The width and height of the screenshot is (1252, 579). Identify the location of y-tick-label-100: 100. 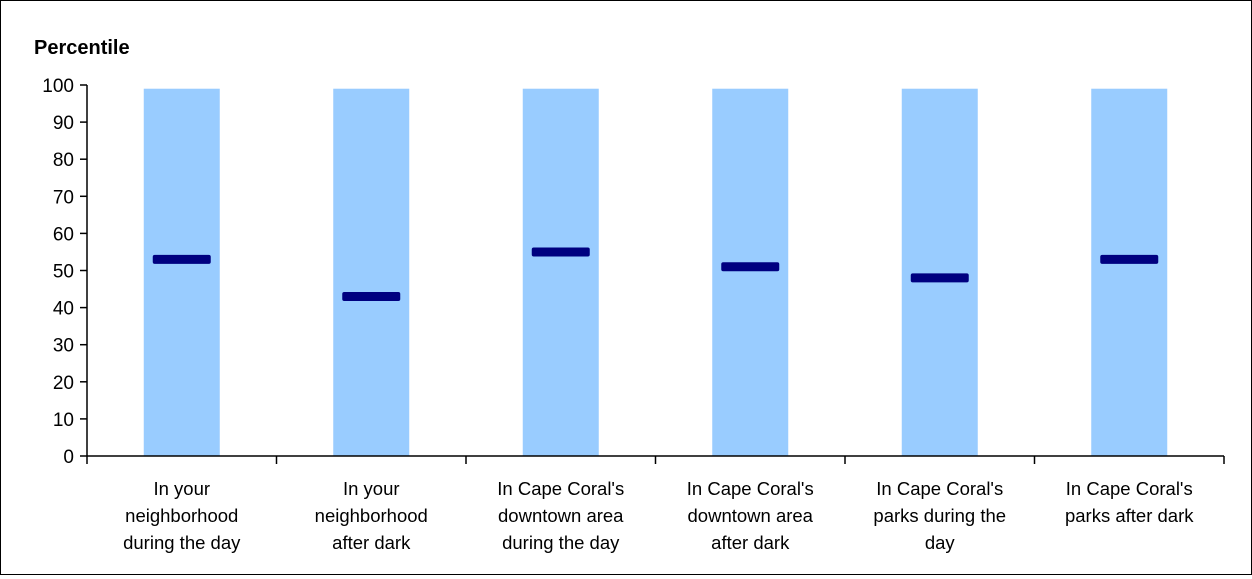
(58, 86).